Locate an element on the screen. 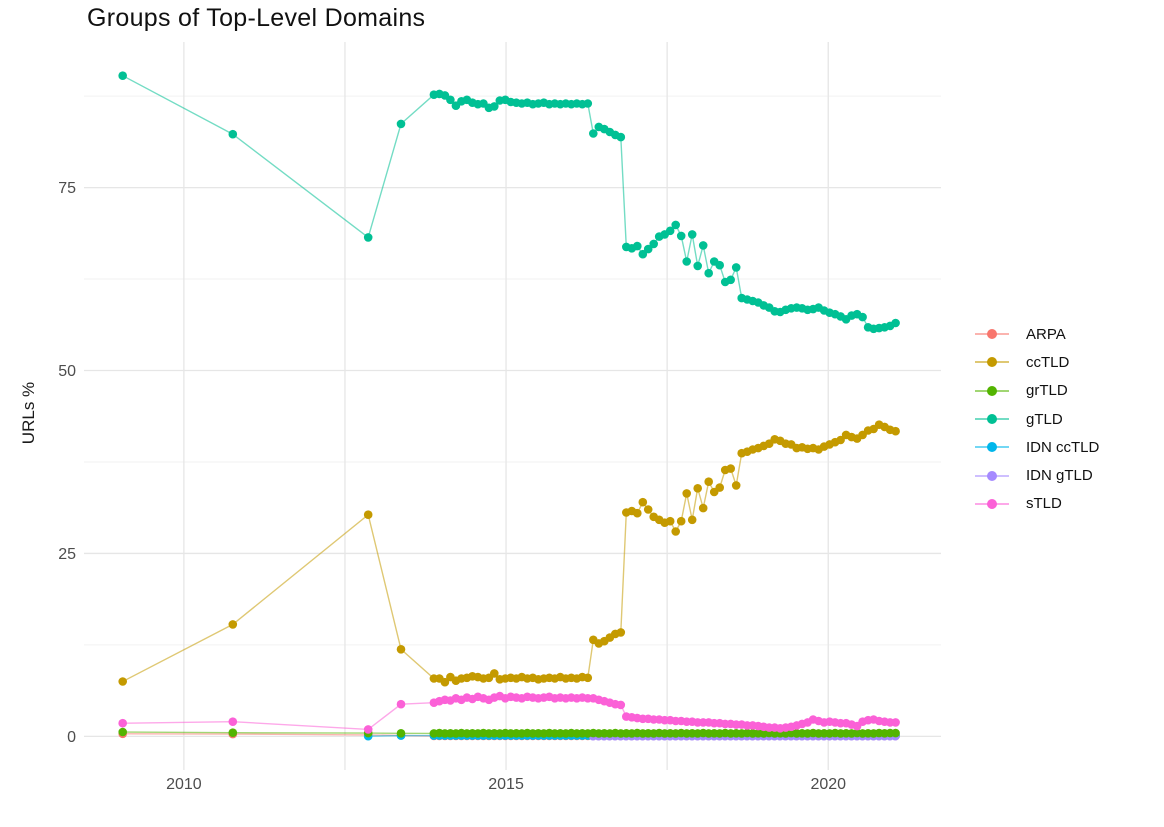 Image resolution: width=1164 pixels, height=827 pixels. x-tick-label: 2020 is located at coordinates (828, 784).